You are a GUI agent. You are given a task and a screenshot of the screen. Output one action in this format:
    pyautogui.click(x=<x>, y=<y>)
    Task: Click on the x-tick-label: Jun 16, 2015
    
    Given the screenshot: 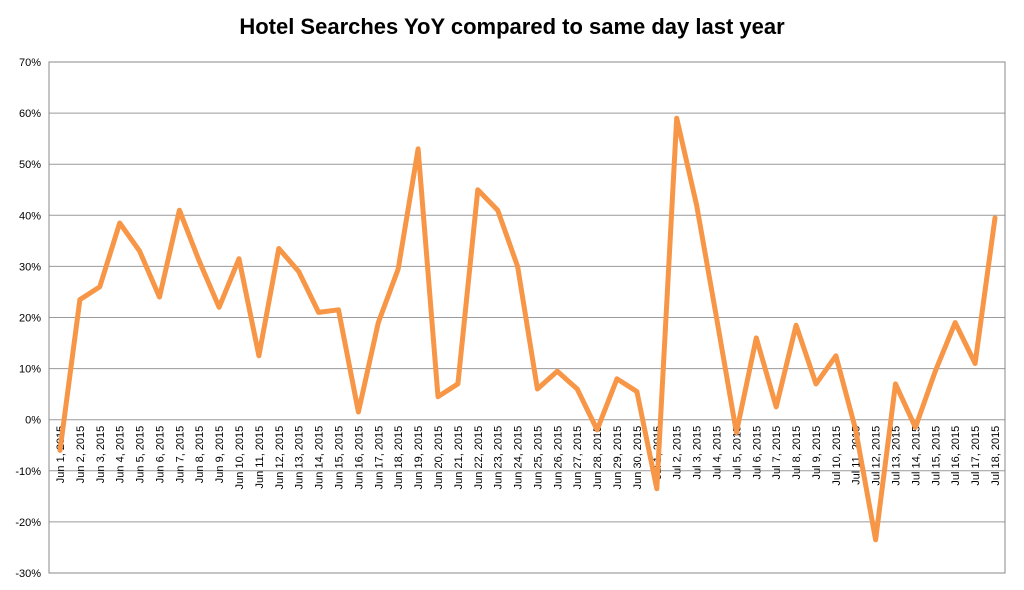 What is the action you would take?
    pyautogui.click(x=359, y=458)
    